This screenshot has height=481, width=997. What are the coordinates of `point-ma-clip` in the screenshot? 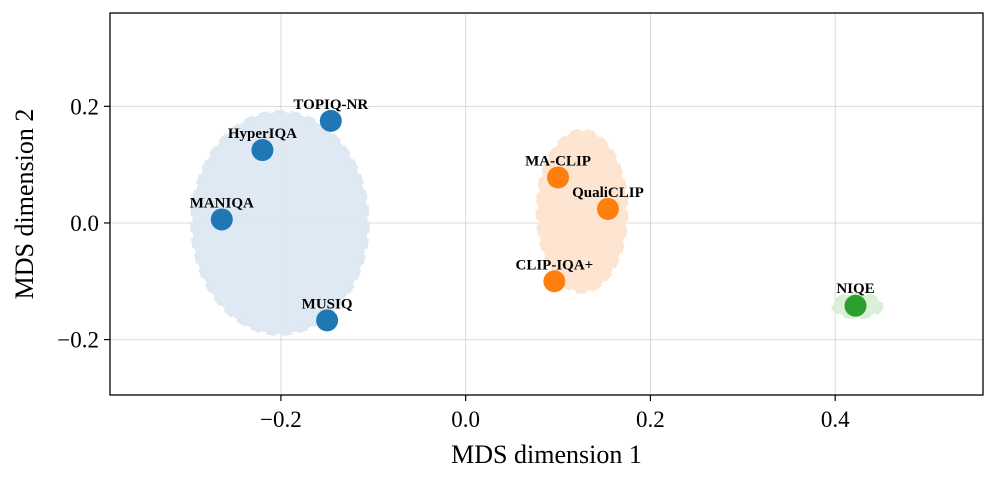 It's located at (558, 177).